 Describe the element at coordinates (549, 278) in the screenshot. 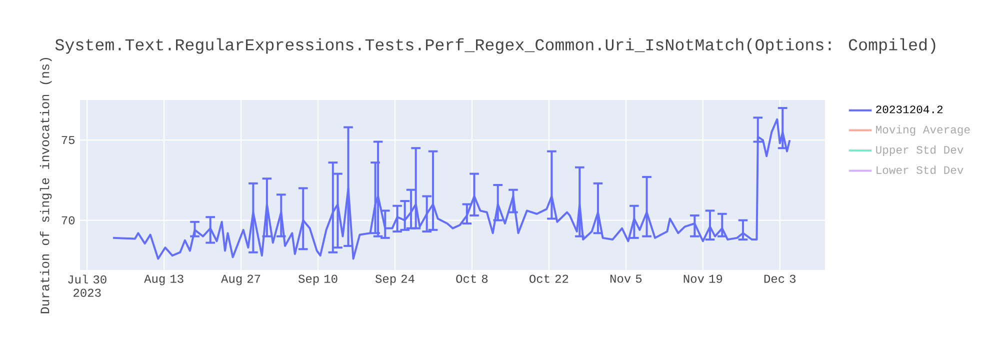

I see `x-tick-label: Oct 22` at that location.